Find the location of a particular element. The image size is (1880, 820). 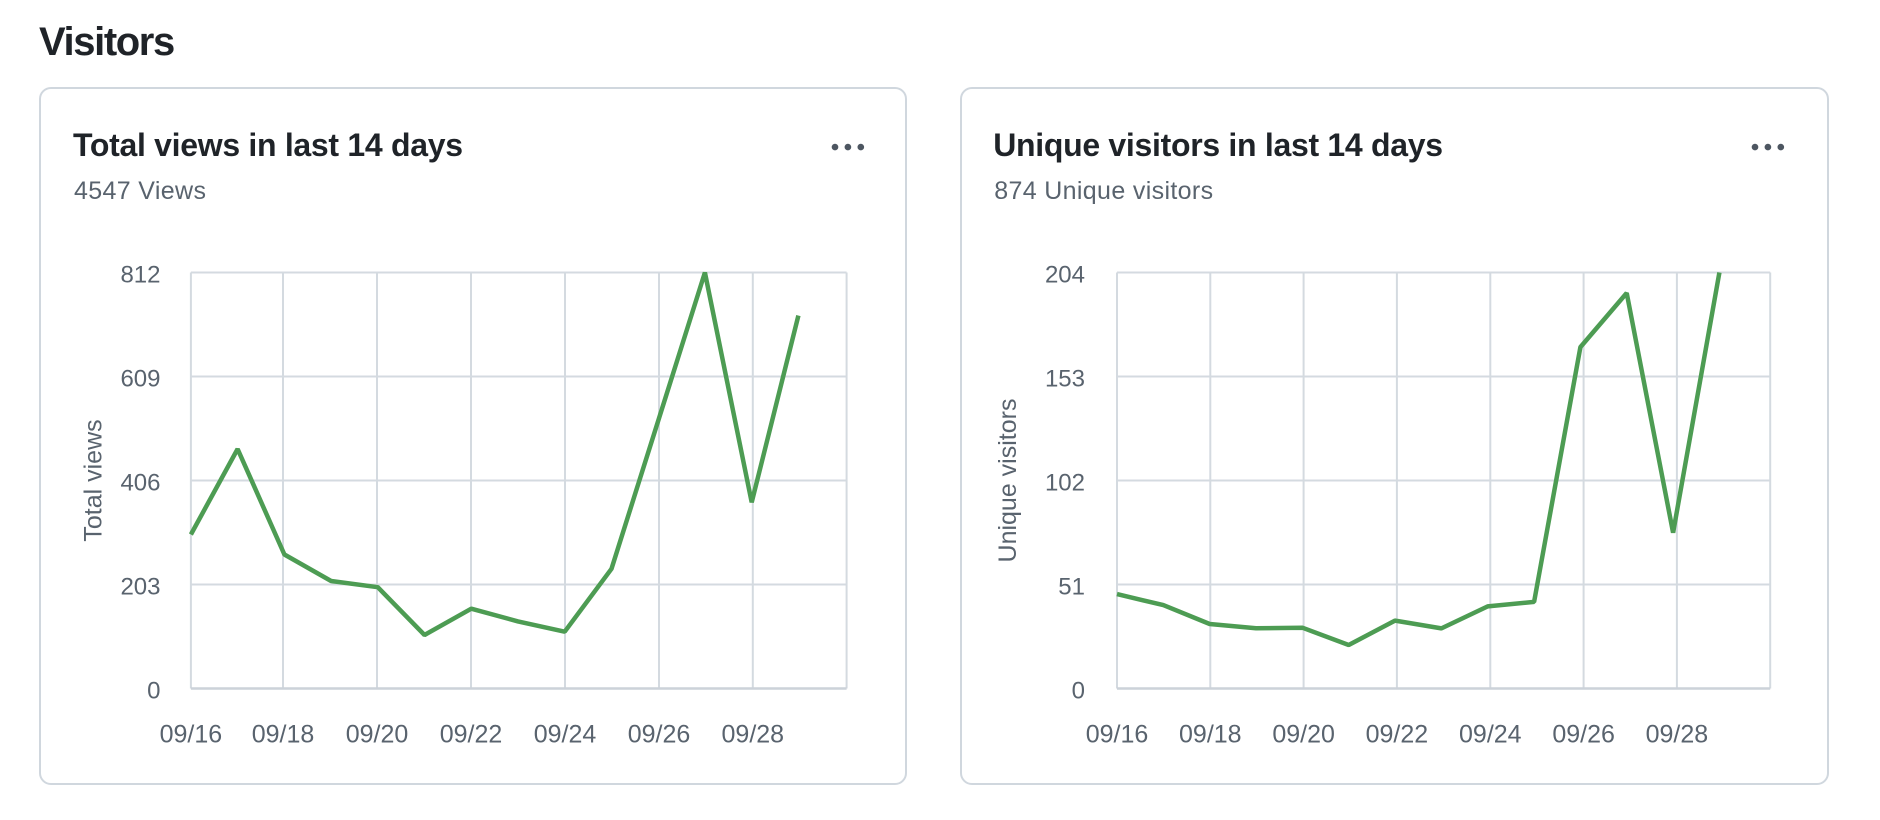

svg-text: 609 is located at coordinates (140, 379).